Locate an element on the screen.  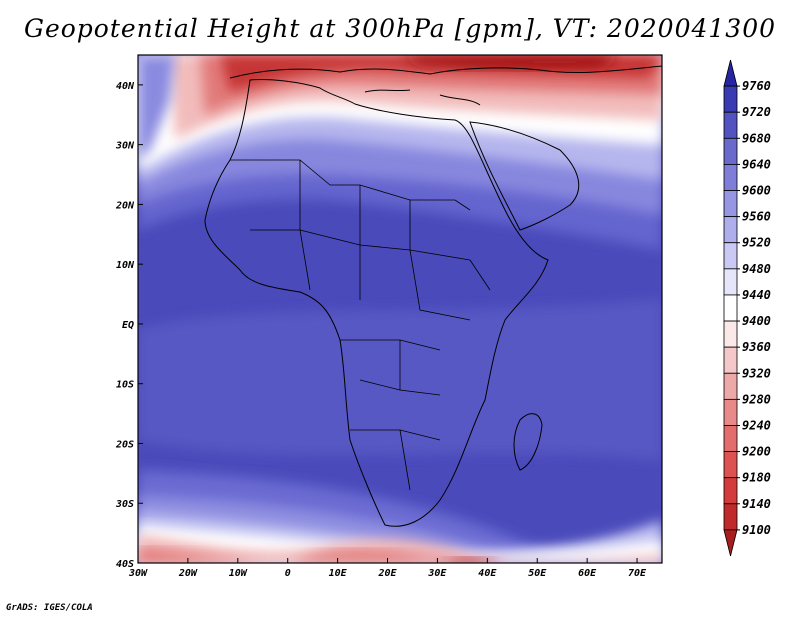
legend-label: 9480 is located at coordinates (756, 269).